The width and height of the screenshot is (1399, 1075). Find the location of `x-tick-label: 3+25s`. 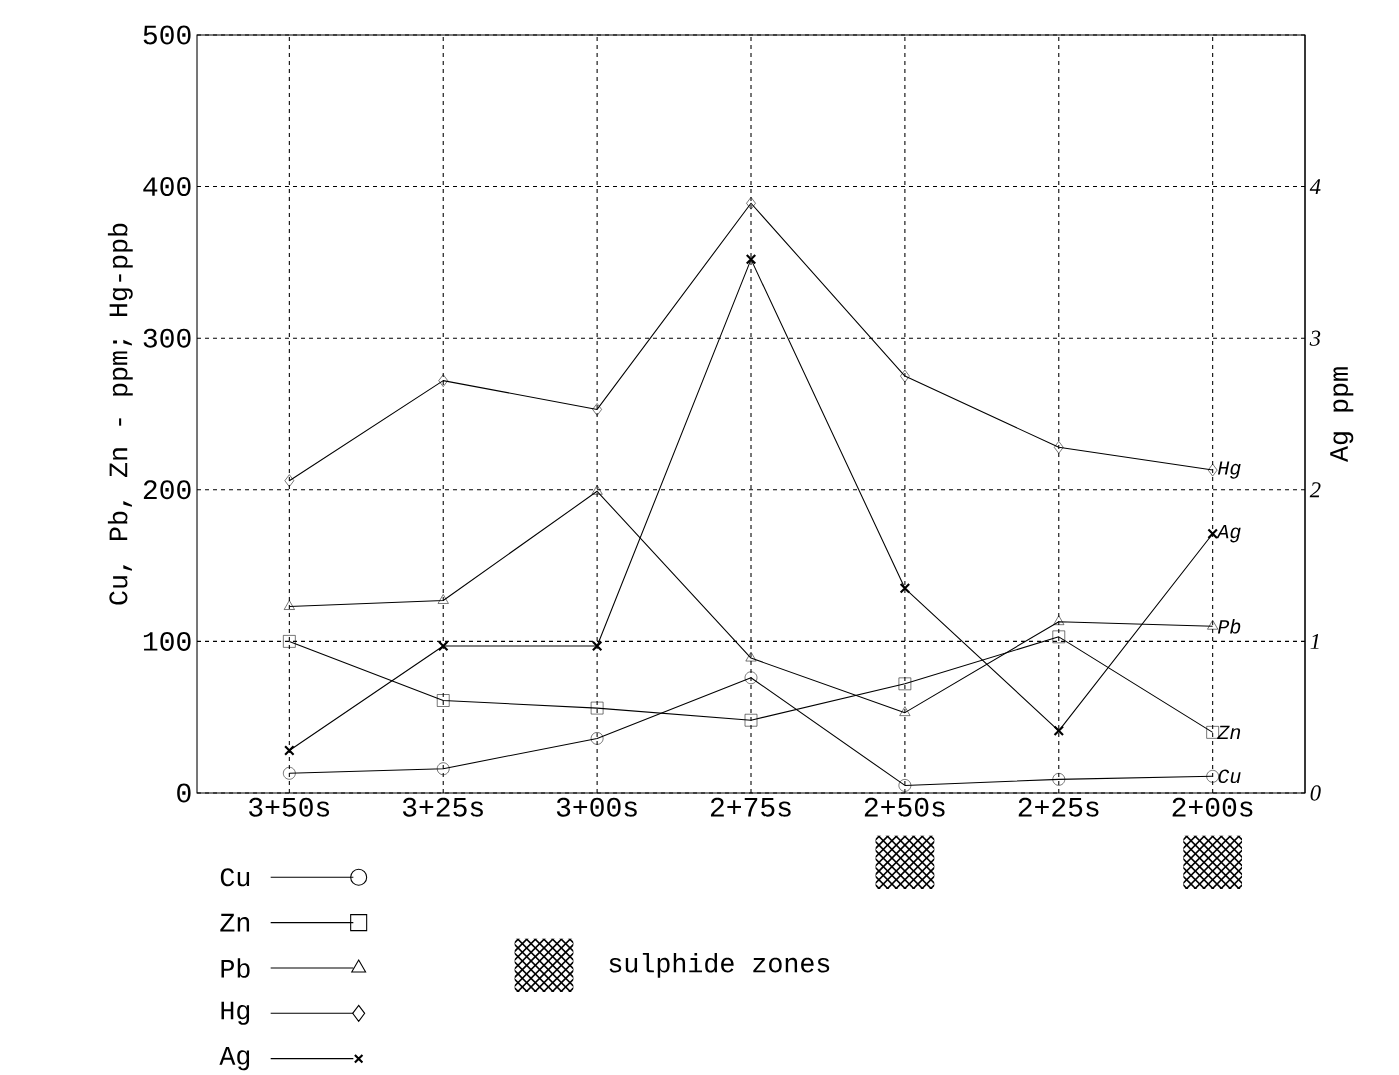

x-tick-label: 3+25s is located at coordinates (442, 807).